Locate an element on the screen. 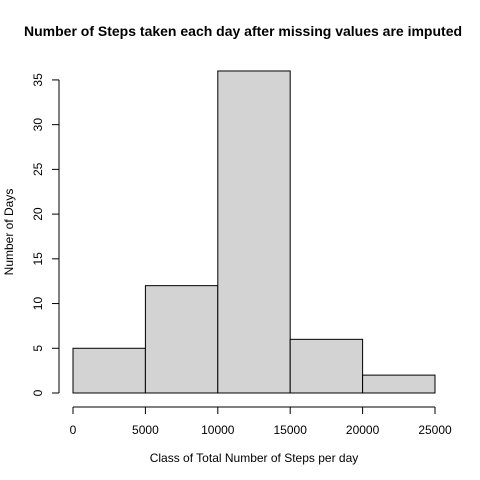  x-tick-label: 25000 is located at coordinates (435, 430).